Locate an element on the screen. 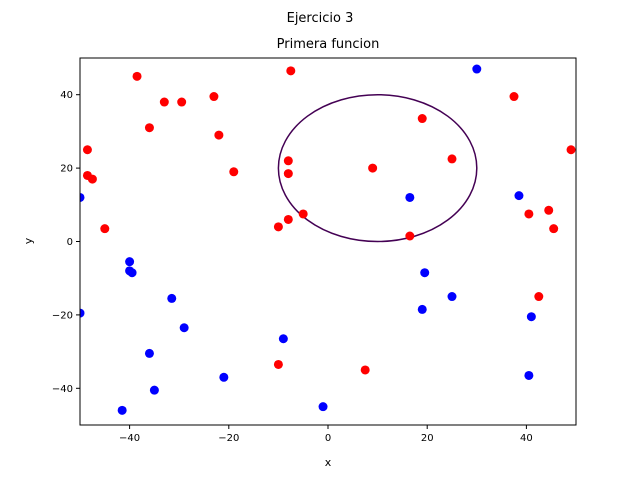 The image size is (640, 478). y-tick-label: −20 is located at coordinates (62, 315).